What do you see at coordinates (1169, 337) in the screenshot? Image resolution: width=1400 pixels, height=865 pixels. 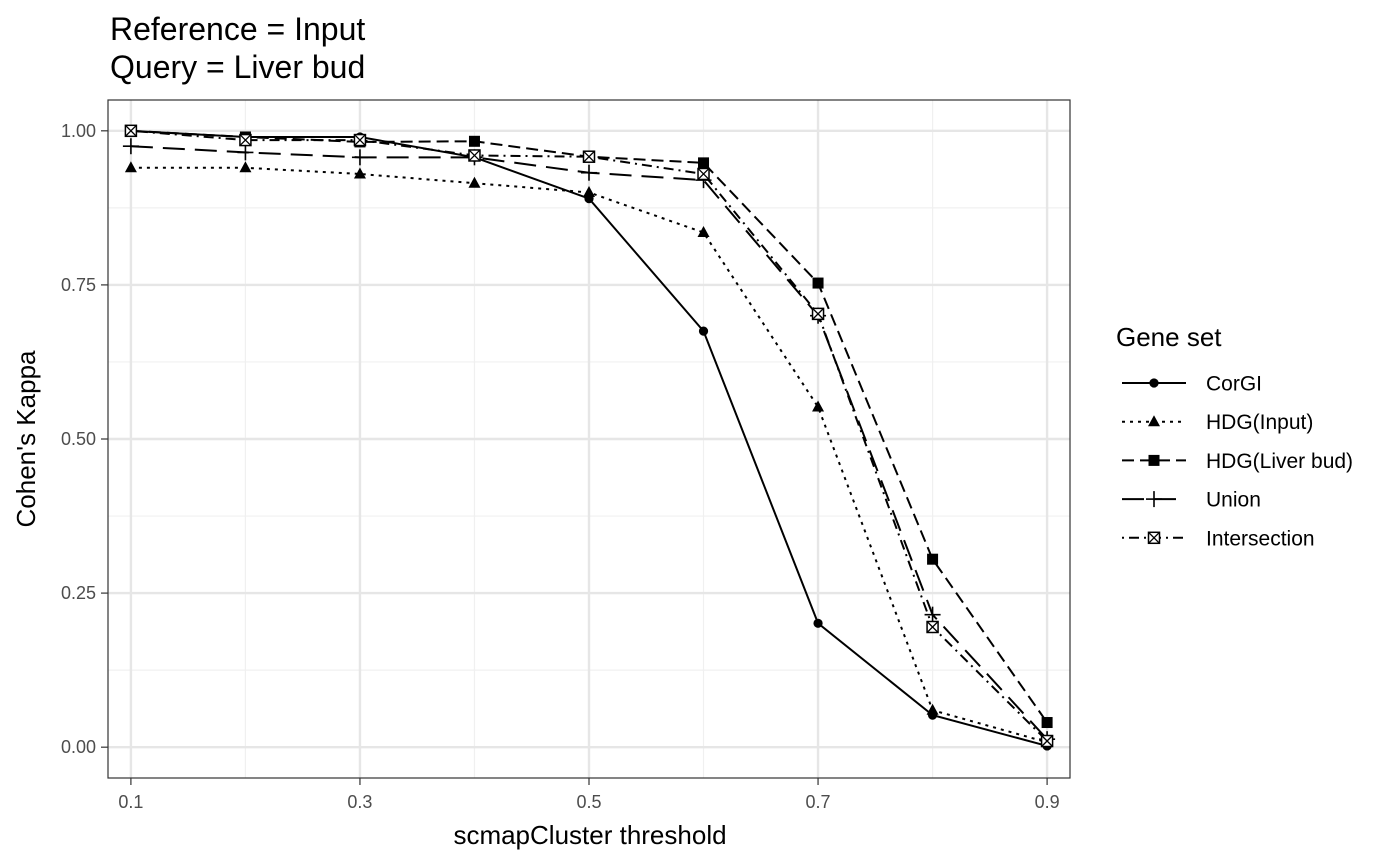 I see `legend-title: Gene set` at bounding box center [1169, 337].